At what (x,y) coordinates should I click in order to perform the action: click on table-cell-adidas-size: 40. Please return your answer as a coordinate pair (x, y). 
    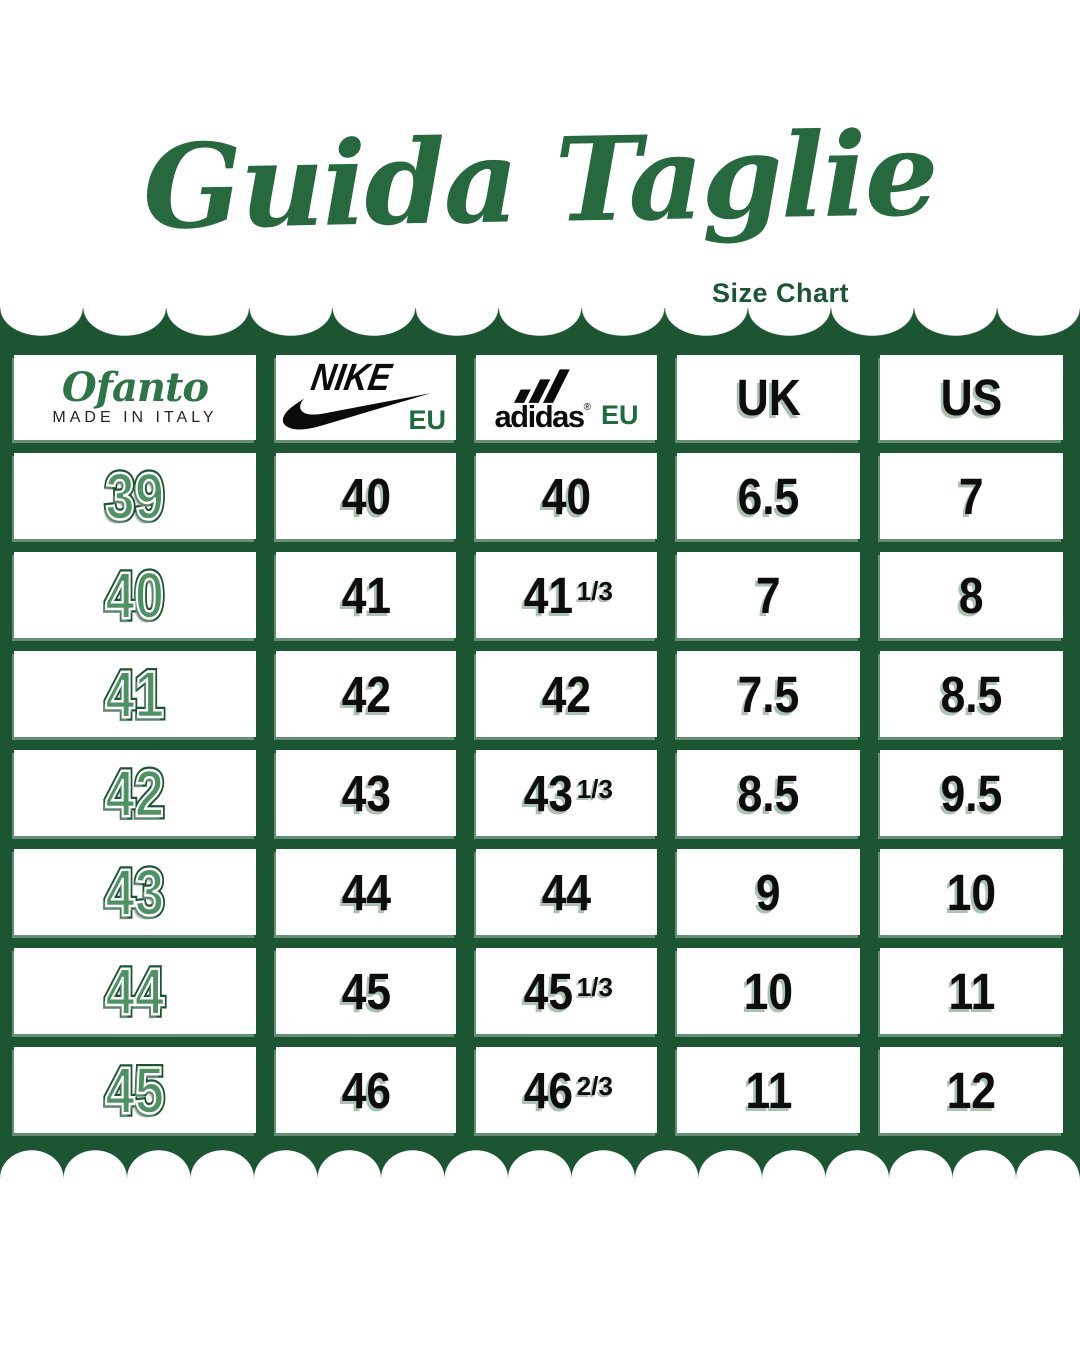
    Looking at the image, I should click on (566, 496).